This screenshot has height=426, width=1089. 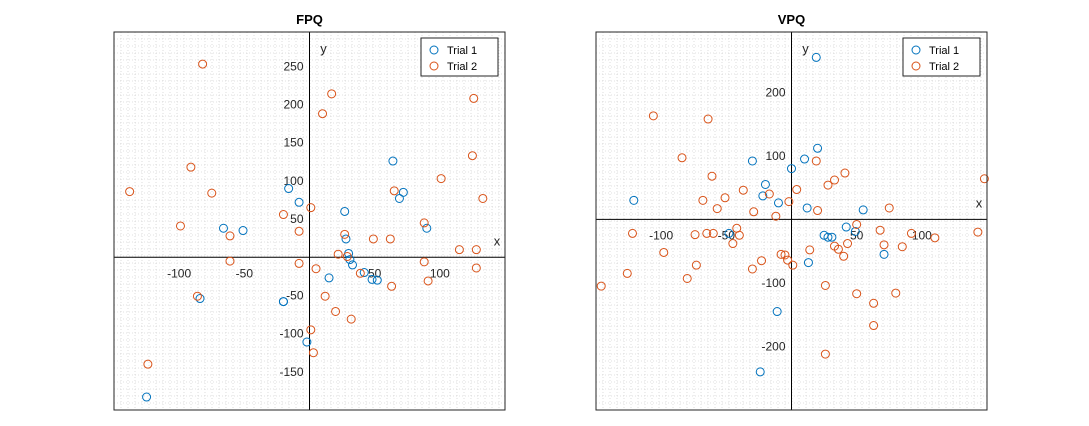 I want to click on legend-box, so click(x=941, y=57).